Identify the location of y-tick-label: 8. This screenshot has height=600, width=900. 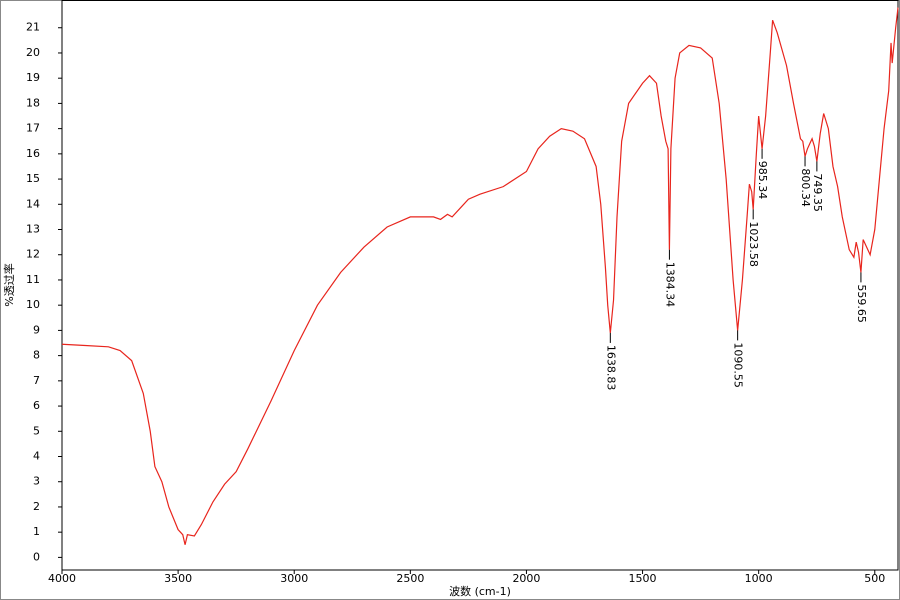
(36, 355).